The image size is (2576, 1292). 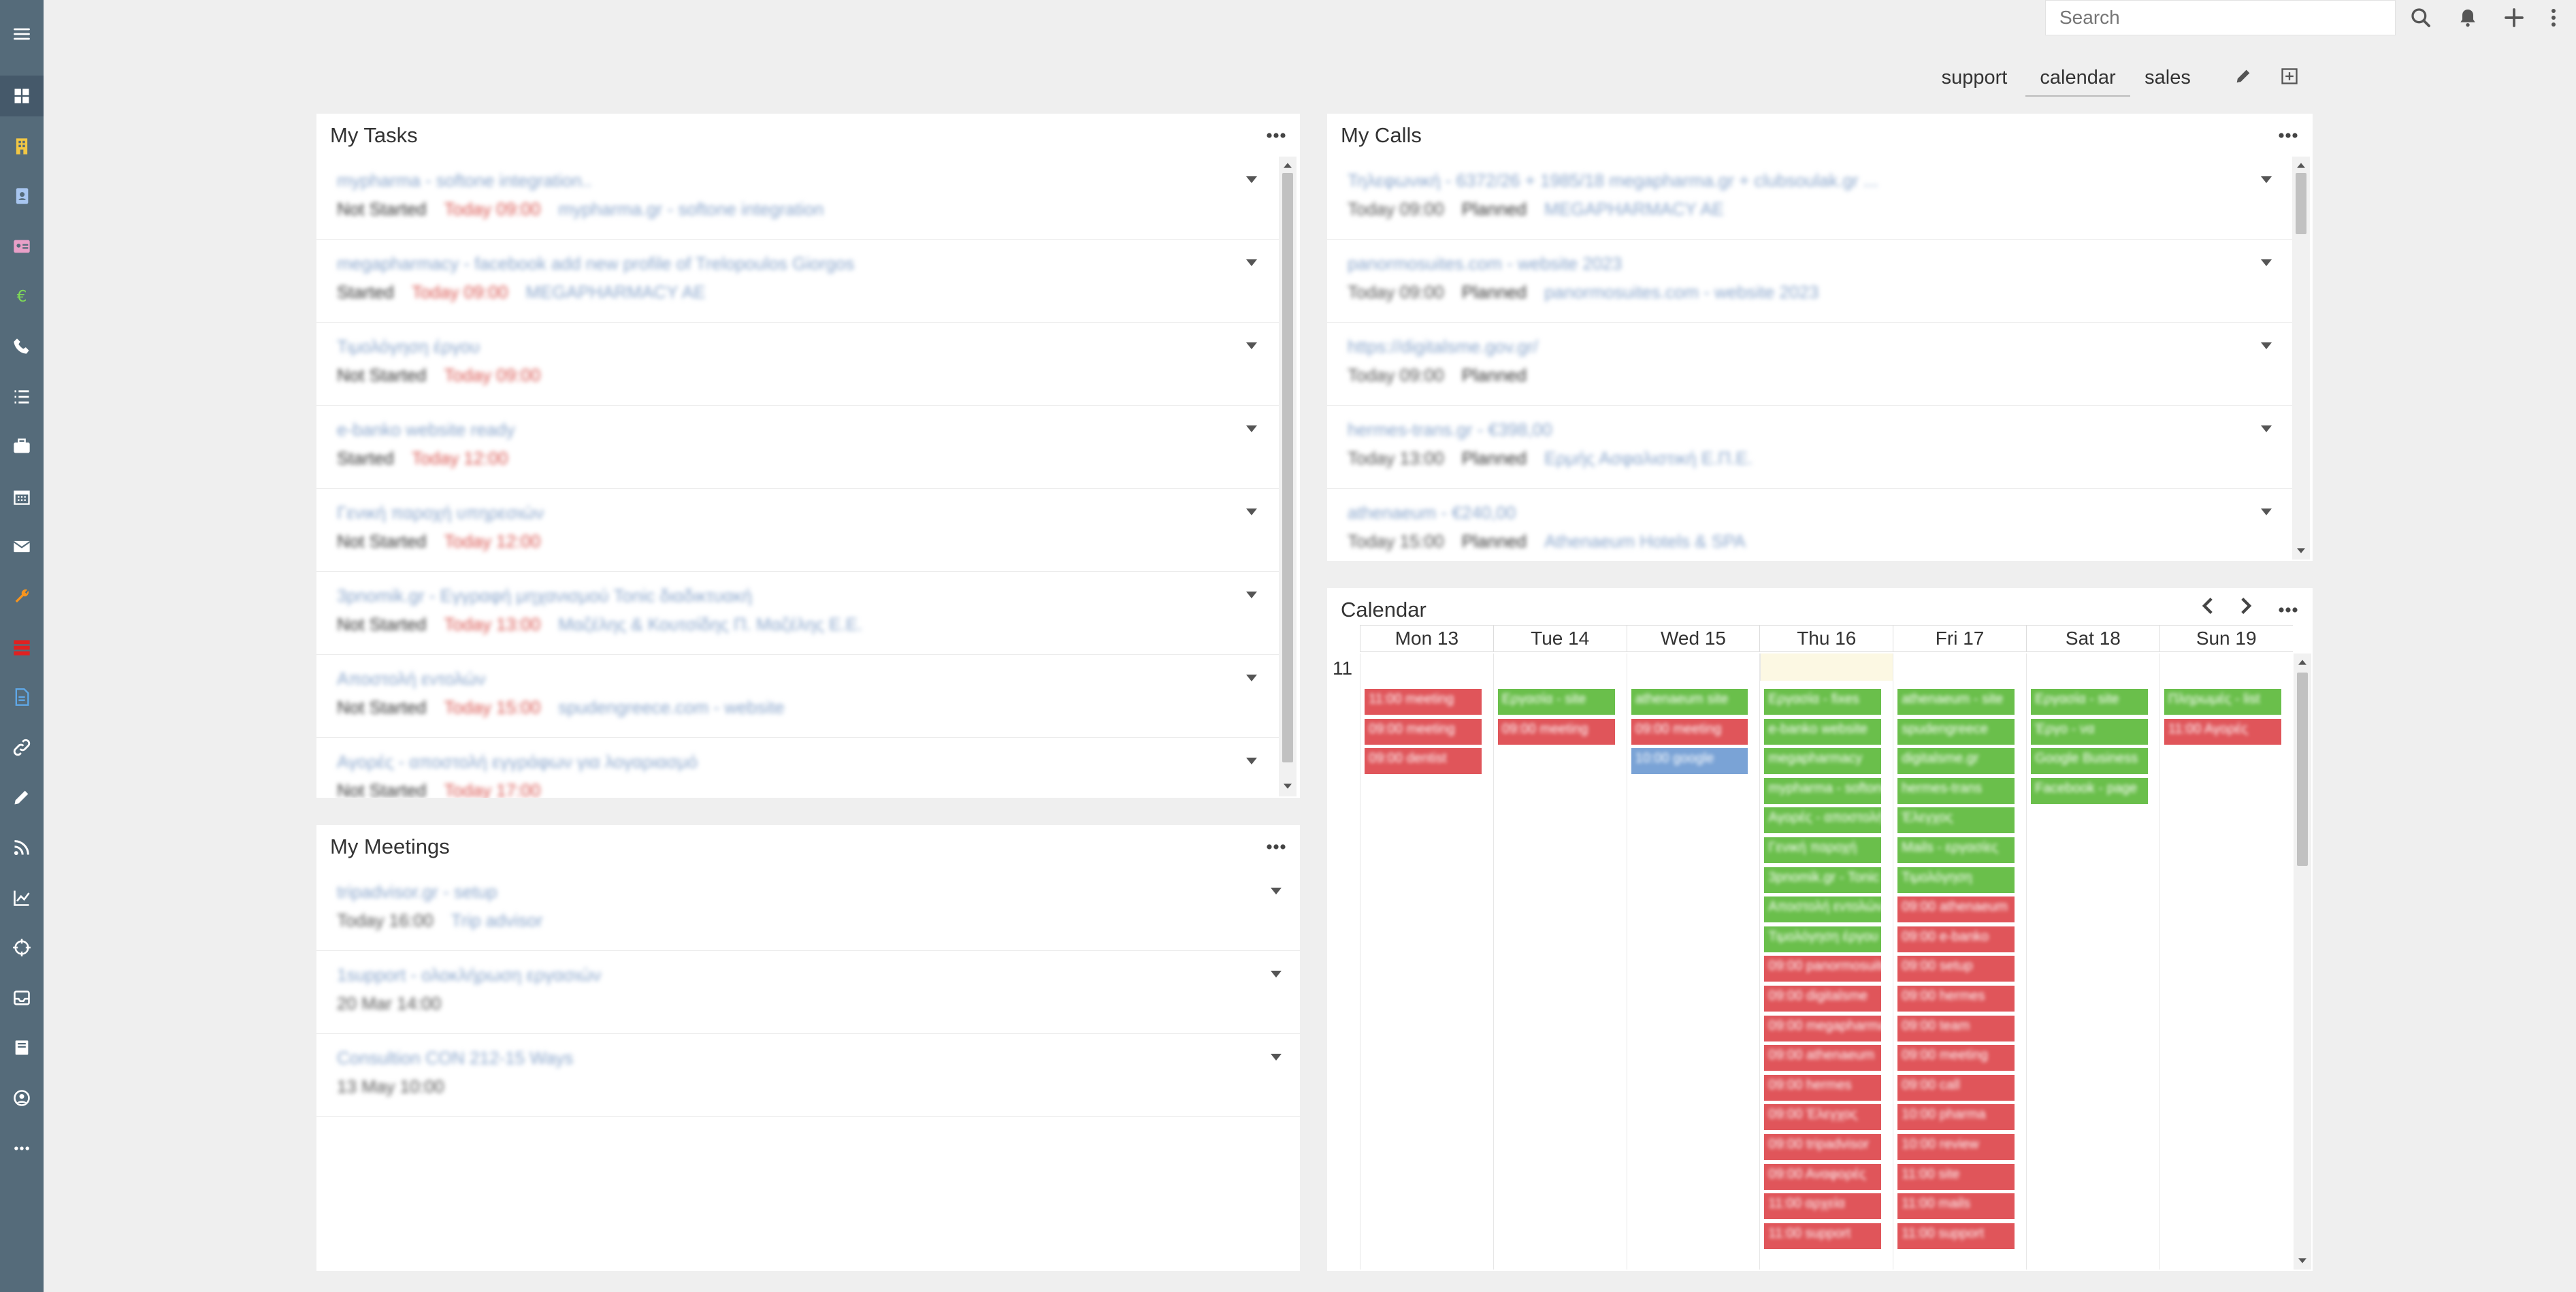 I want to click on calendar-event: 09:00 athenaeum, so click(x=1823, y=1058).